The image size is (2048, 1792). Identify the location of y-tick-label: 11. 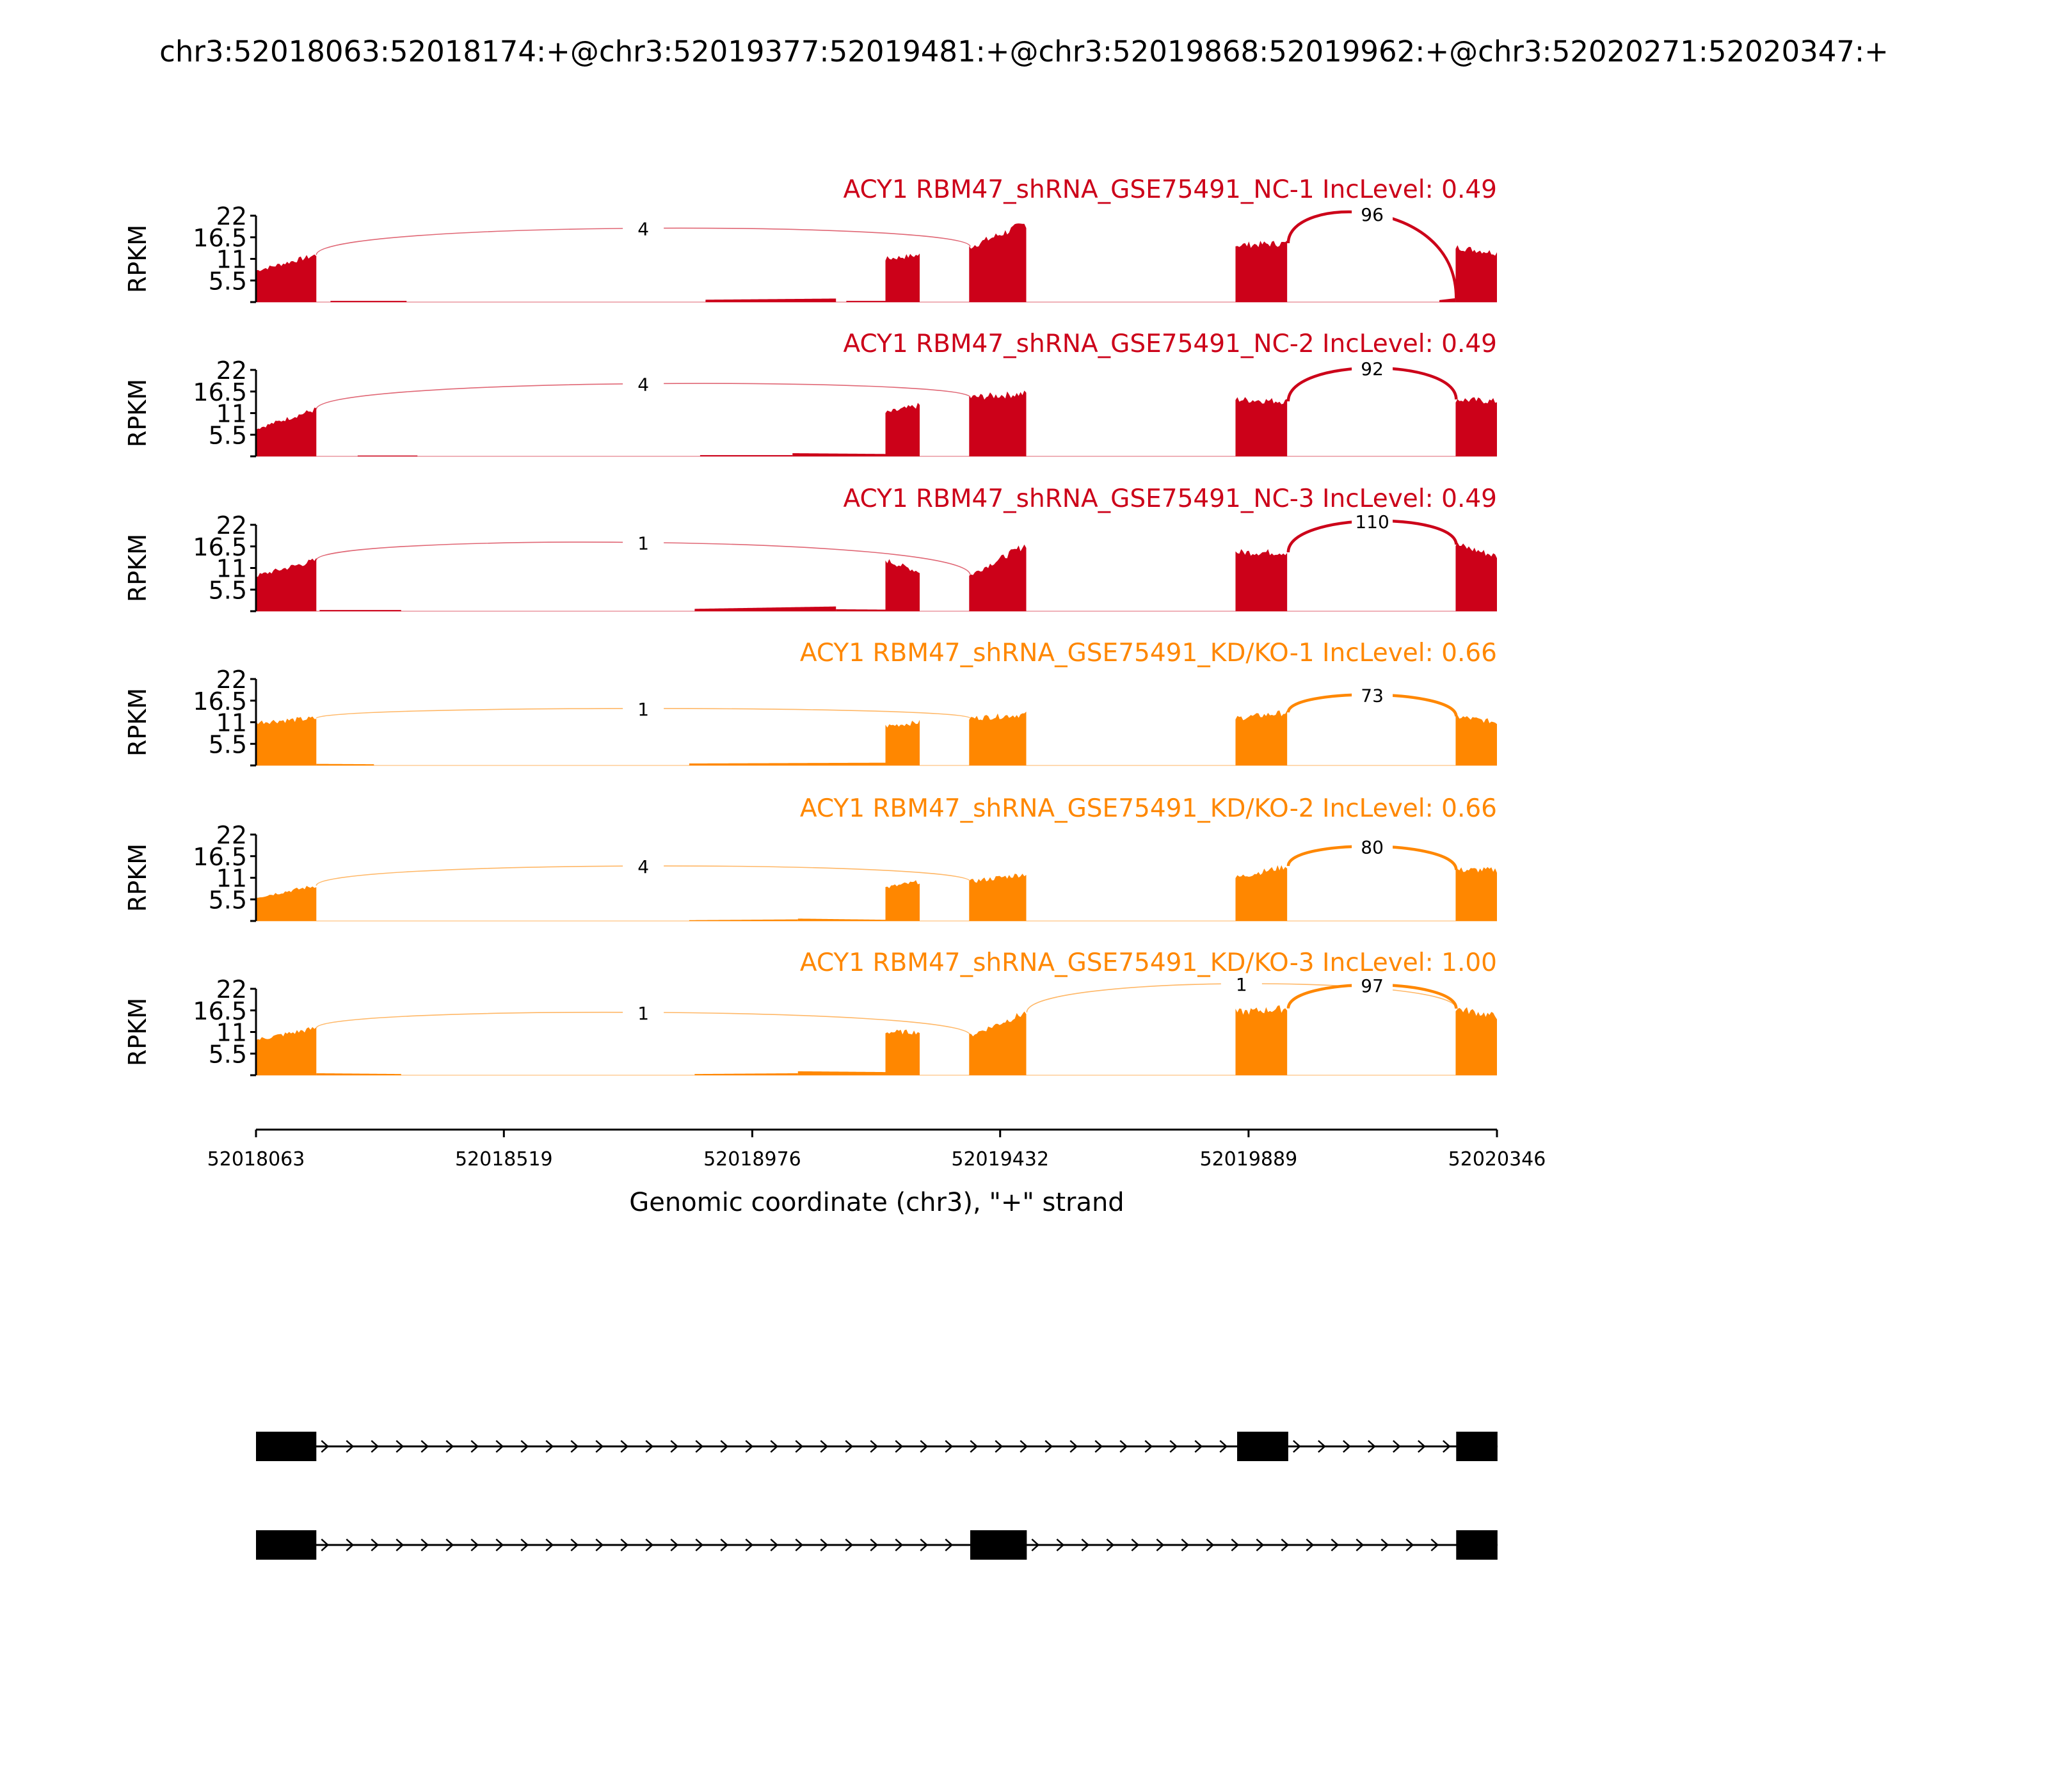
(231, 260).